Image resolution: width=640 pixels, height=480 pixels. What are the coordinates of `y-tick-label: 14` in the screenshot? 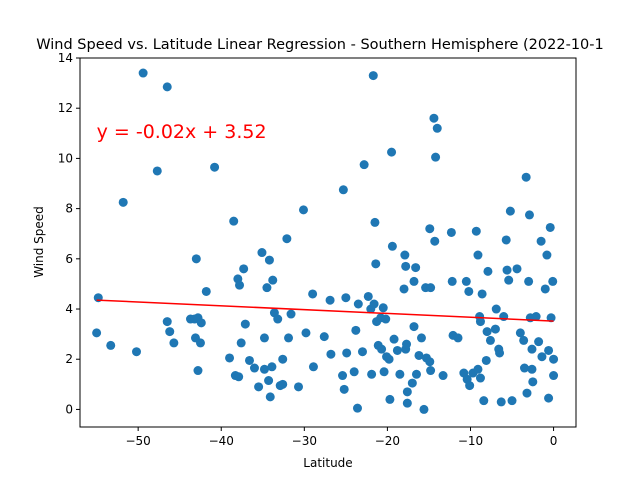 It's located at (65, 58).